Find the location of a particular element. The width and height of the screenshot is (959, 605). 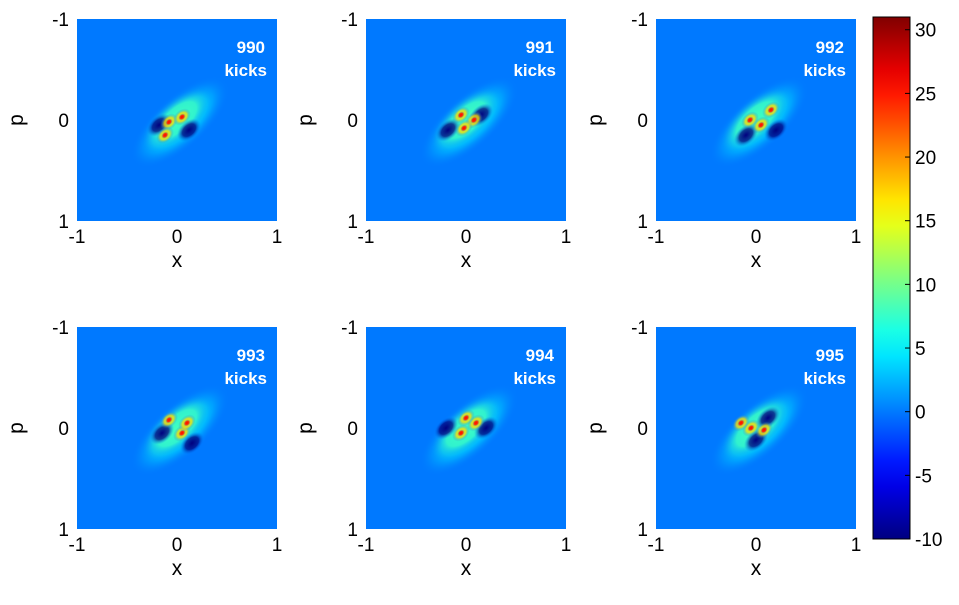

colorbar-tick-label: 5 is located at coordinates (920, 349).